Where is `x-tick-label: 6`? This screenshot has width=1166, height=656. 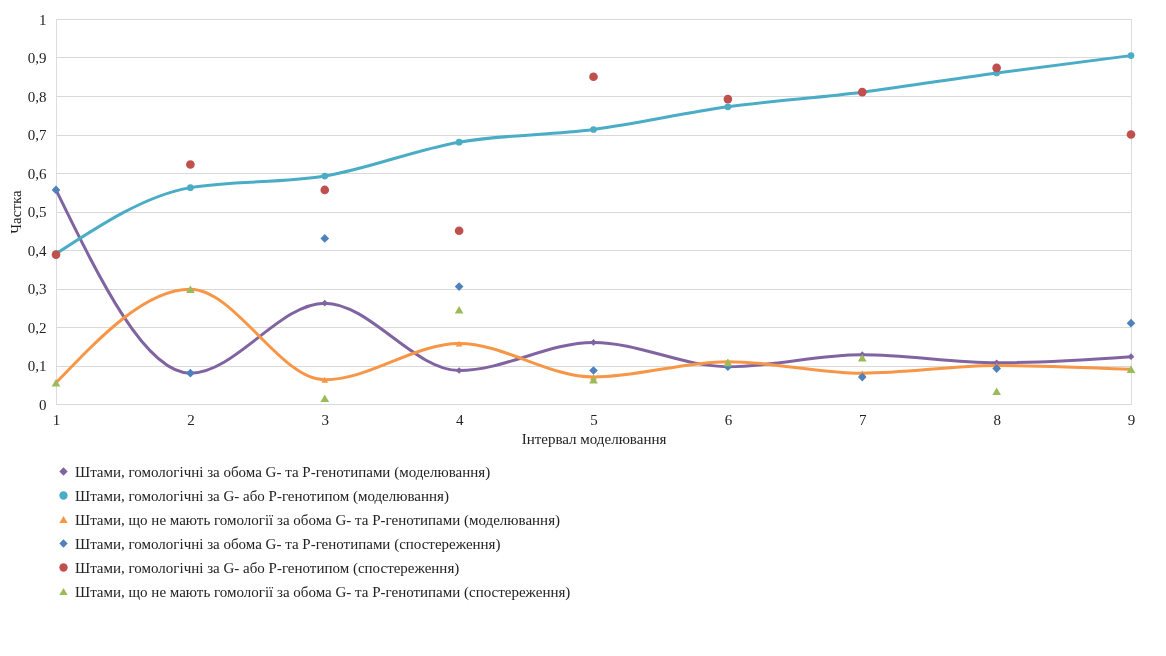
x-tick-label: 6 is located at coordinates (728, 419).